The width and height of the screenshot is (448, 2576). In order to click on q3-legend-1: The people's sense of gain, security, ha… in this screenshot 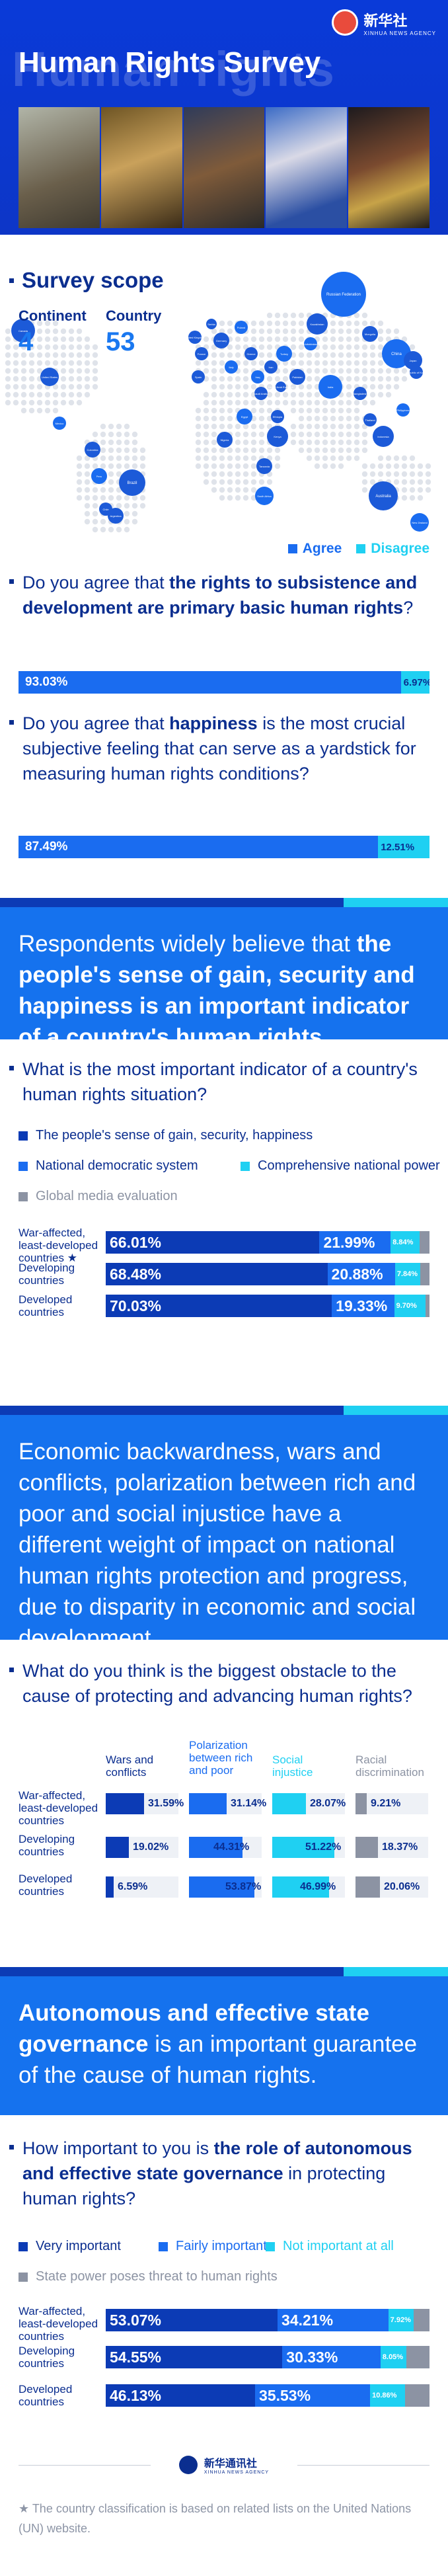, I will do `click(166, 1135)`.